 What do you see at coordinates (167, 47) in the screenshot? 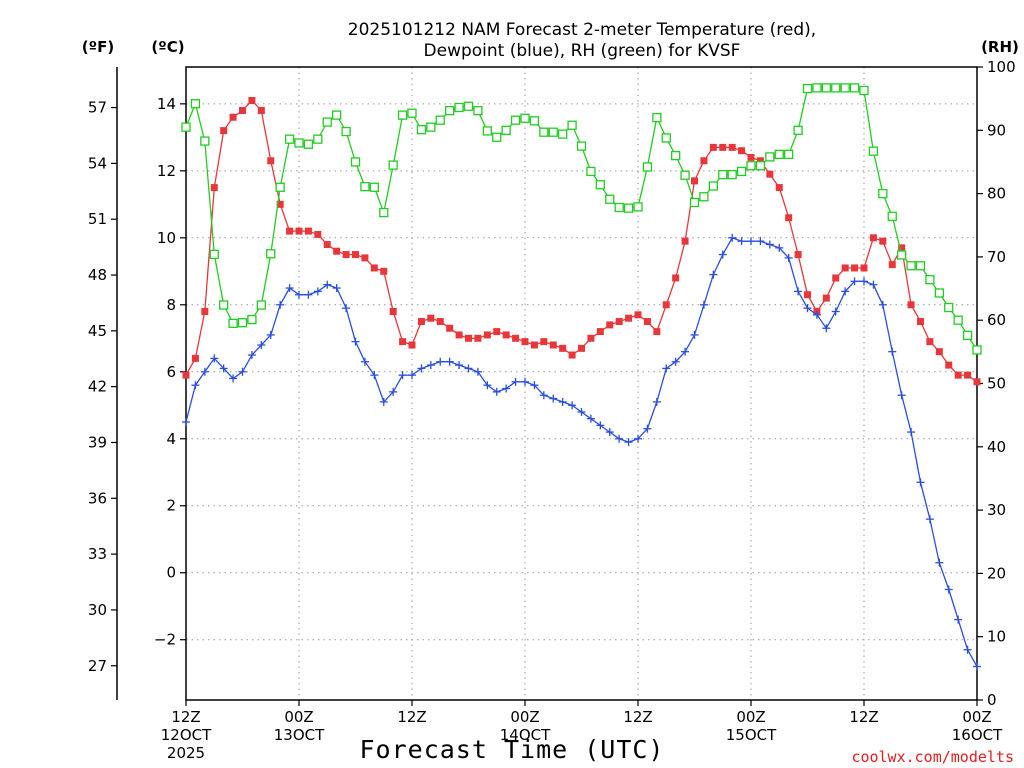
I see `celsius-unit-label: (ºC)` at bounding box center [167, 47].